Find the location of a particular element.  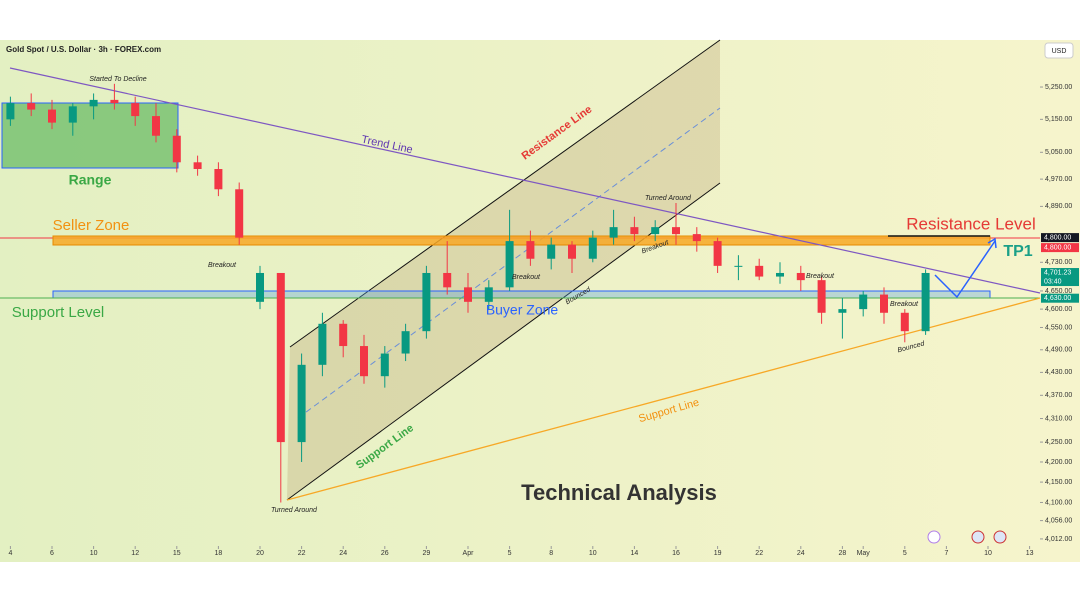

y-tick-label: 4,970.00 is located at coordinates (1058, 179).